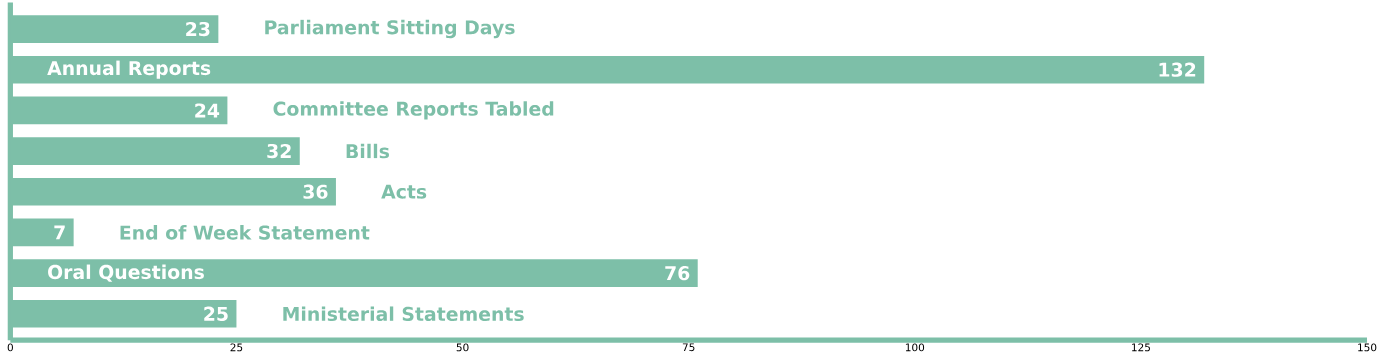 The height and width of the screenshot is (358, 1384). What do you see at coordinates (279, 151) in the screenshot?
I see `data-label: 32` at bounding box center [279, 151].